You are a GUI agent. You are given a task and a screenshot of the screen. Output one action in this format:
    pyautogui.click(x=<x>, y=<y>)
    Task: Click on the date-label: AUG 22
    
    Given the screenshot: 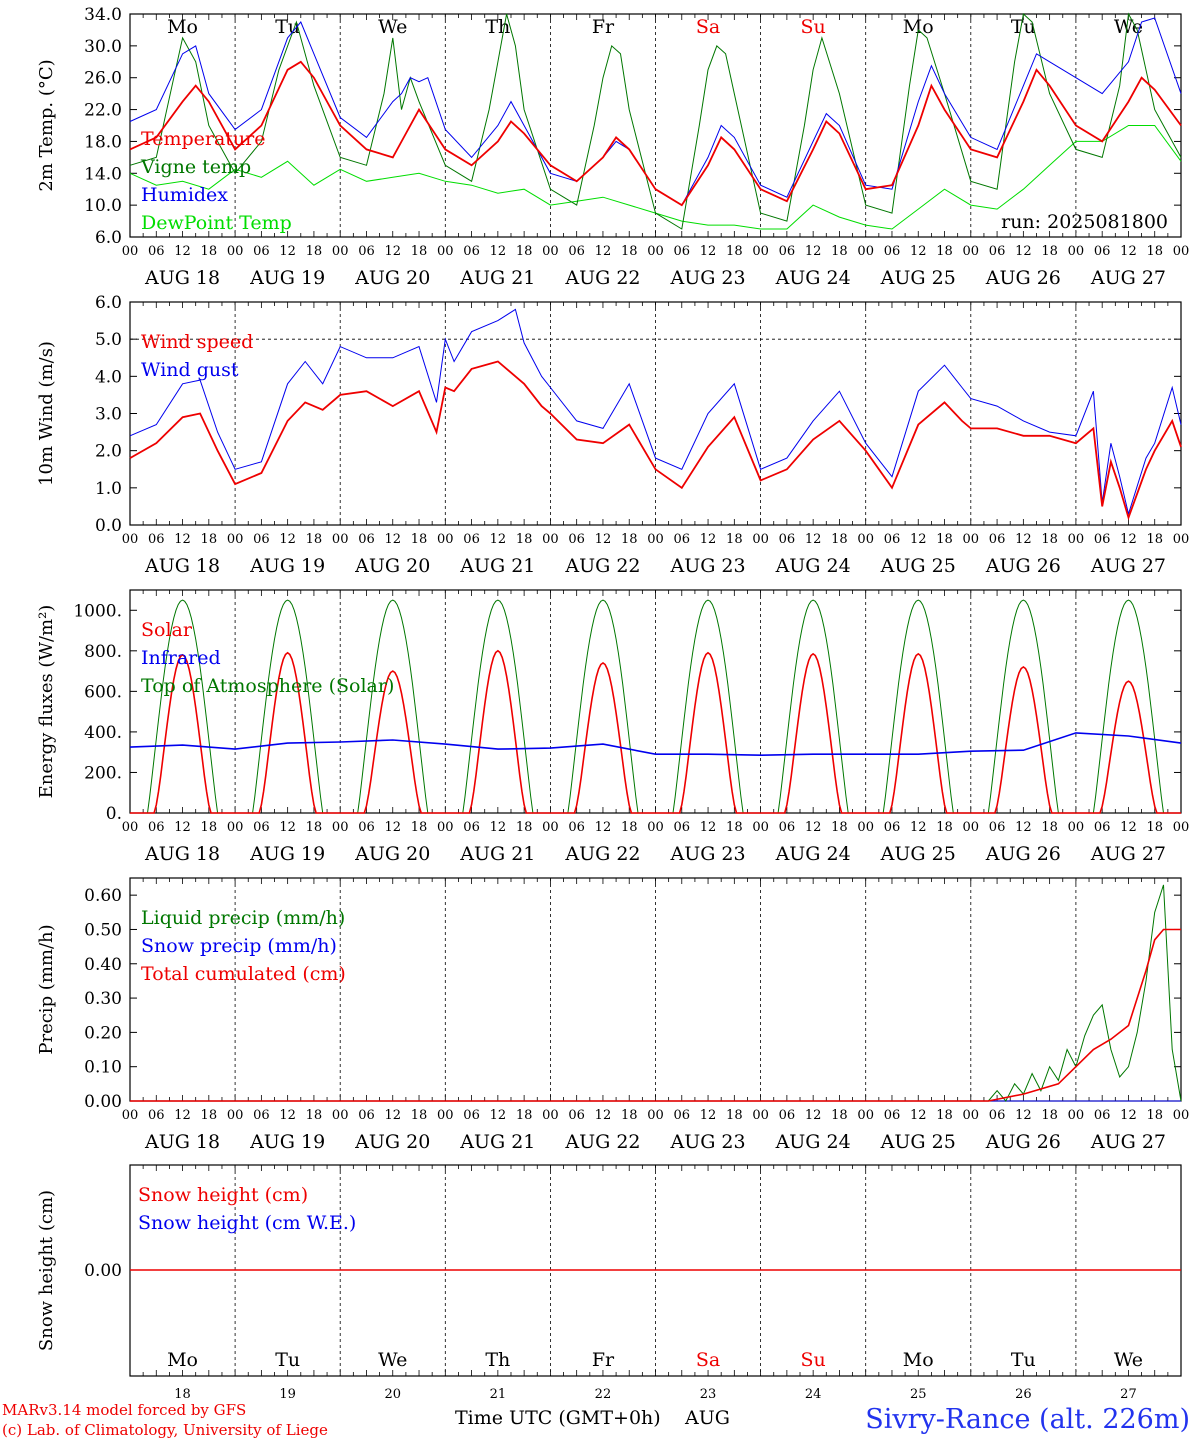 What is the action you would take?
    pyautogui.click(x=602, y=278)
    